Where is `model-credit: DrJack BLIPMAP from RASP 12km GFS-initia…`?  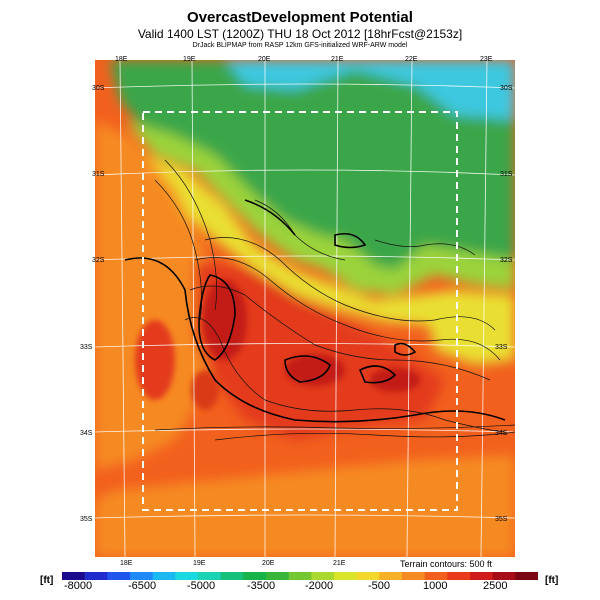
model-credit: DrJack BLIPMAP from RASP 12km GFS-initia… is located at coordinates (300, 45).